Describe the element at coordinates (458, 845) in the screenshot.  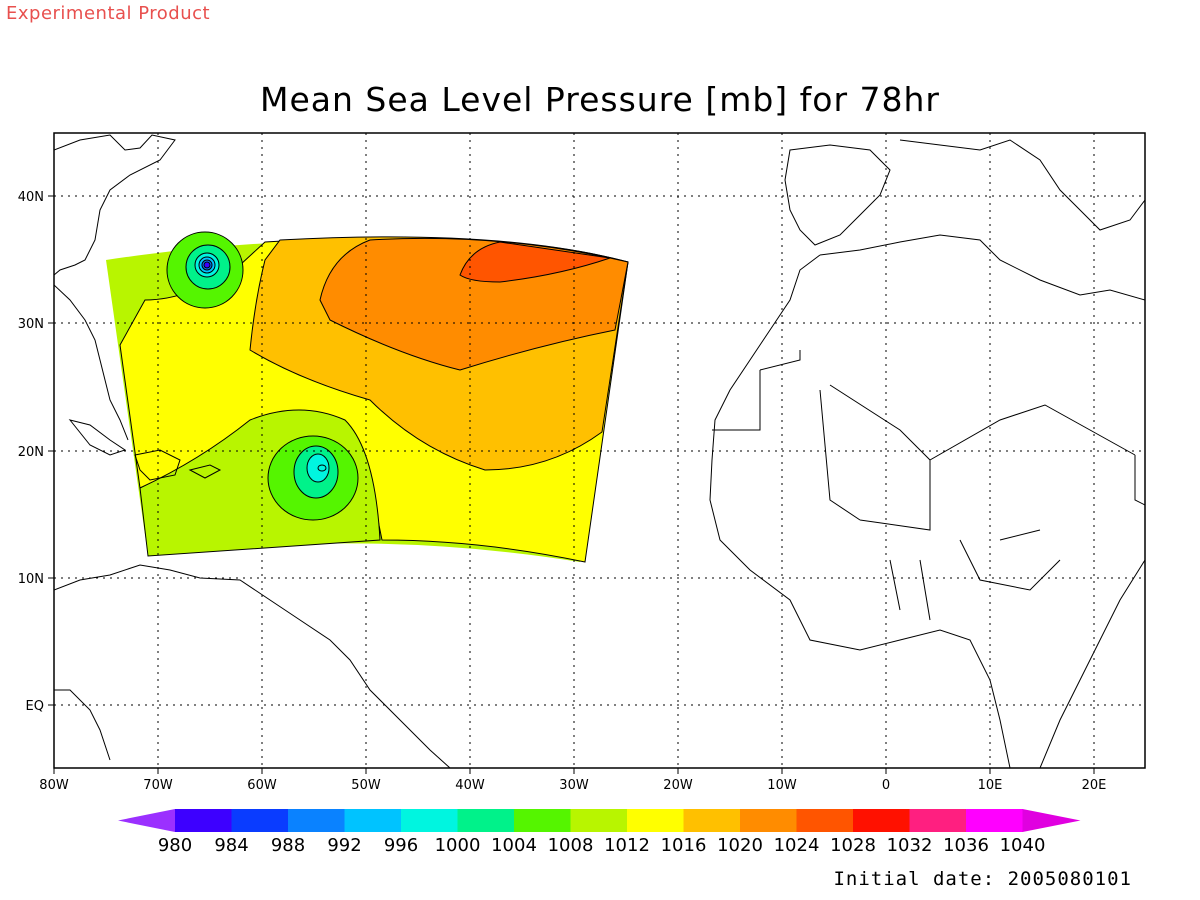
I see `colorbar-label: 1000` at that location.